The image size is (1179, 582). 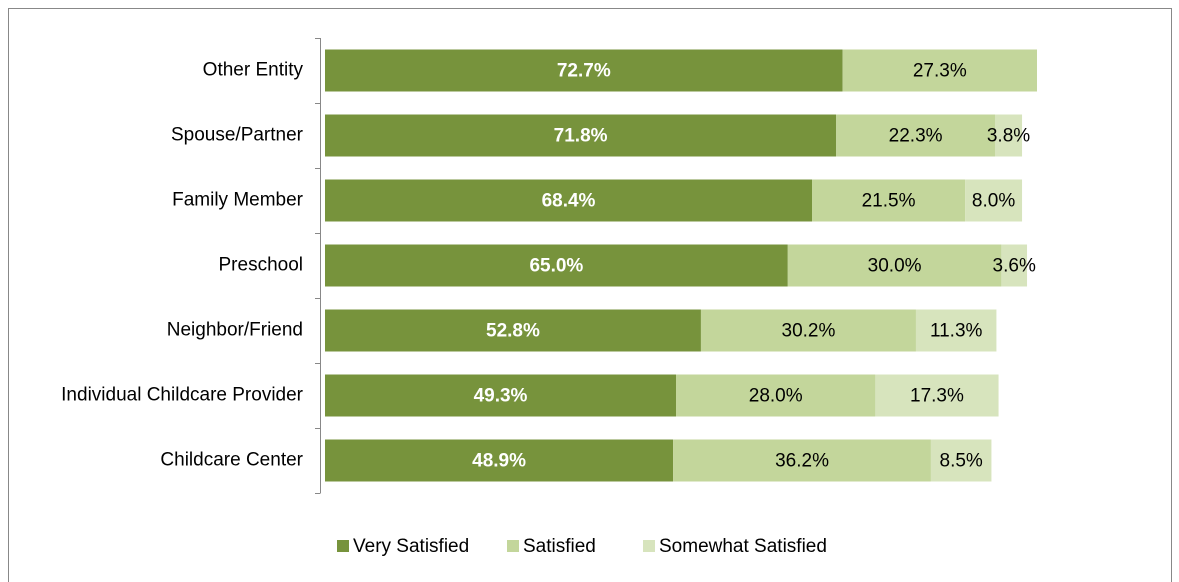 What do you see at coordinates (235, 330) in the screenshot?
I see `category-label: Neighbor/Friend` at bounding box center [235, 330].